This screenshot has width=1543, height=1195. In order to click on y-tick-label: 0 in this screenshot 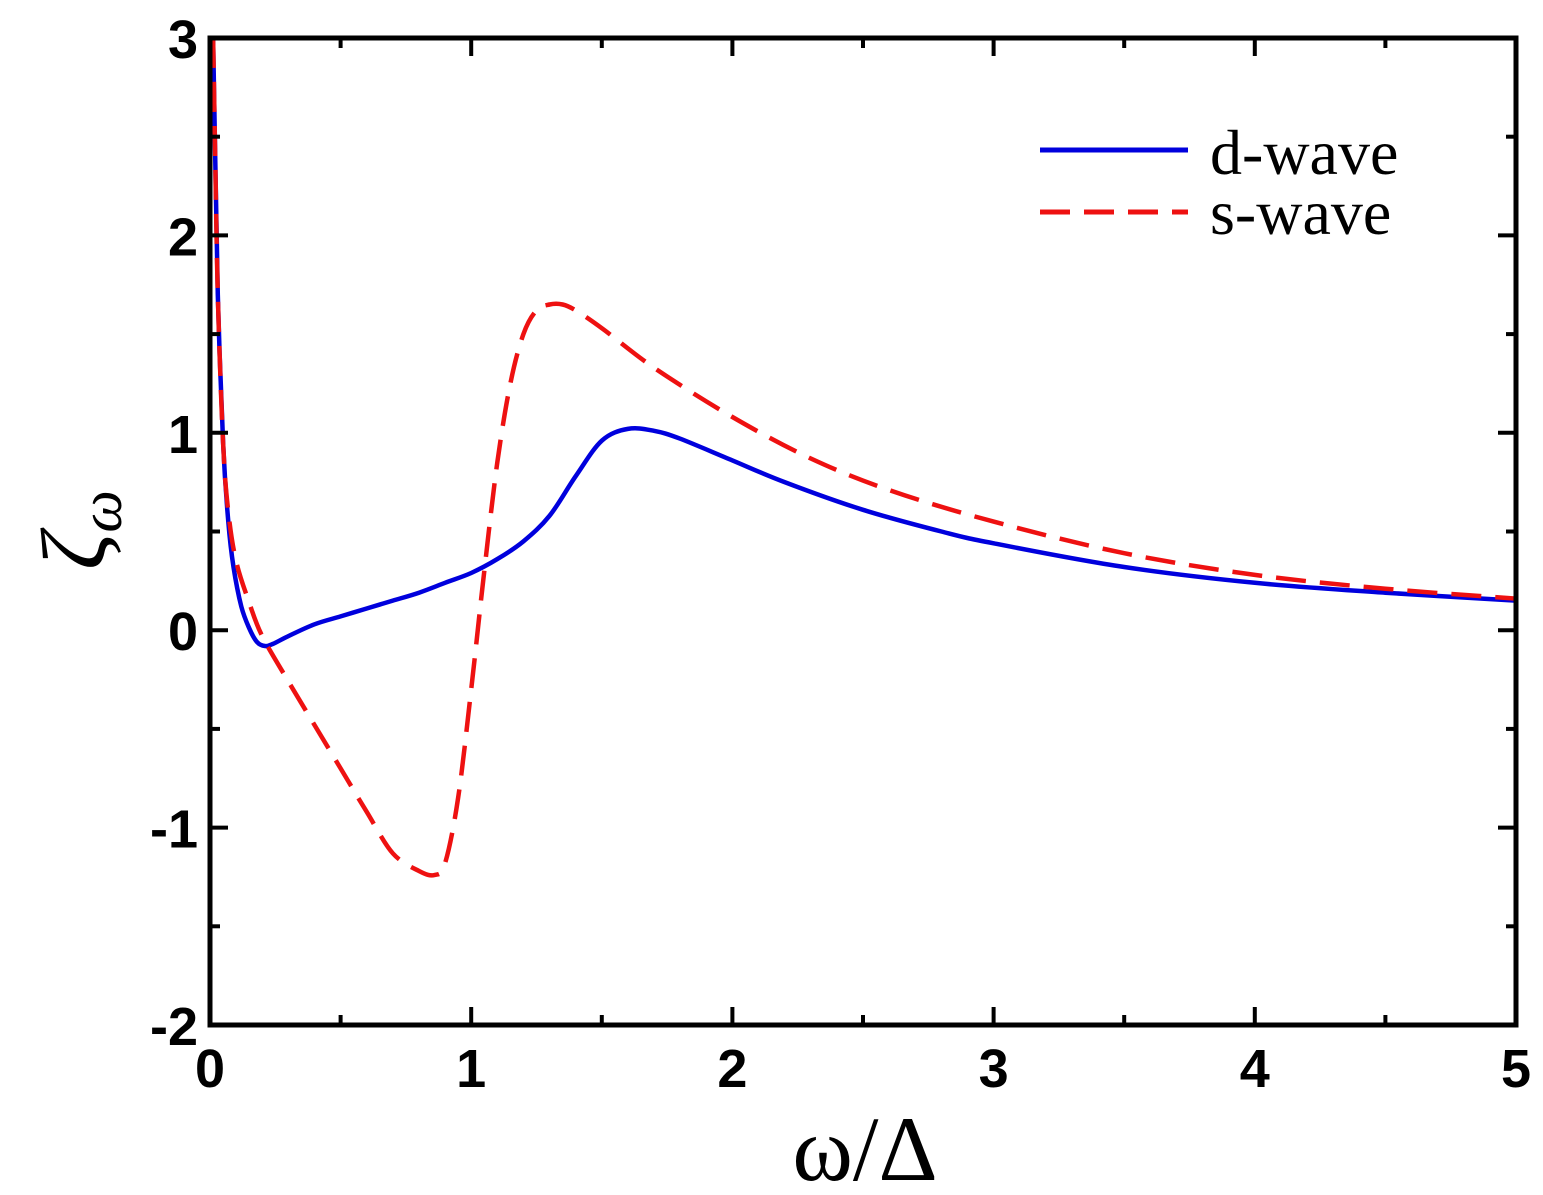, I will do `click(183, 632)`.